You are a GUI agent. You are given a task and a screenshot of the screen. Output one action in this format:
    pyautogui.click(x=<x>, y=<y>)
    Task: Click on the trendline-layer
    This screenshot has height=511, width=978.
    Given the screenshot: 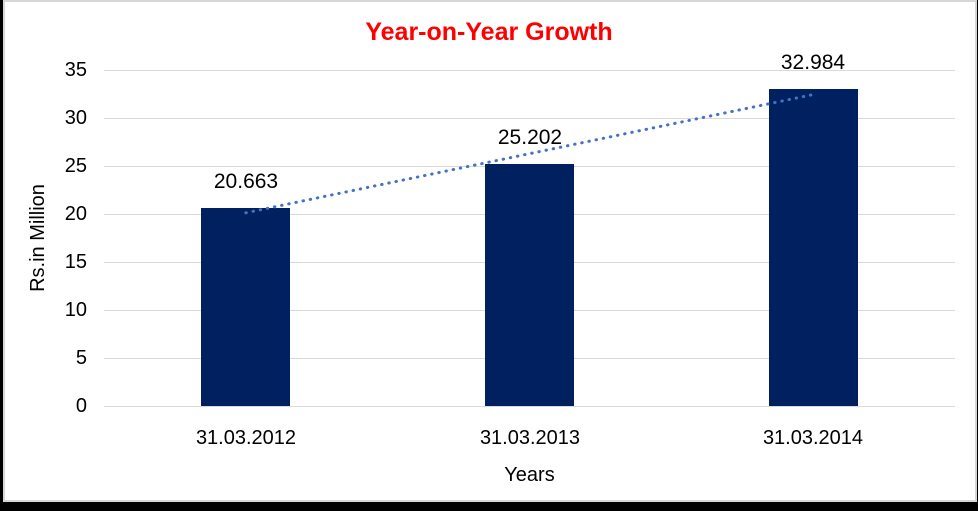 What is the action you would take?
    pyautogui.click(x=529, y=154)
    